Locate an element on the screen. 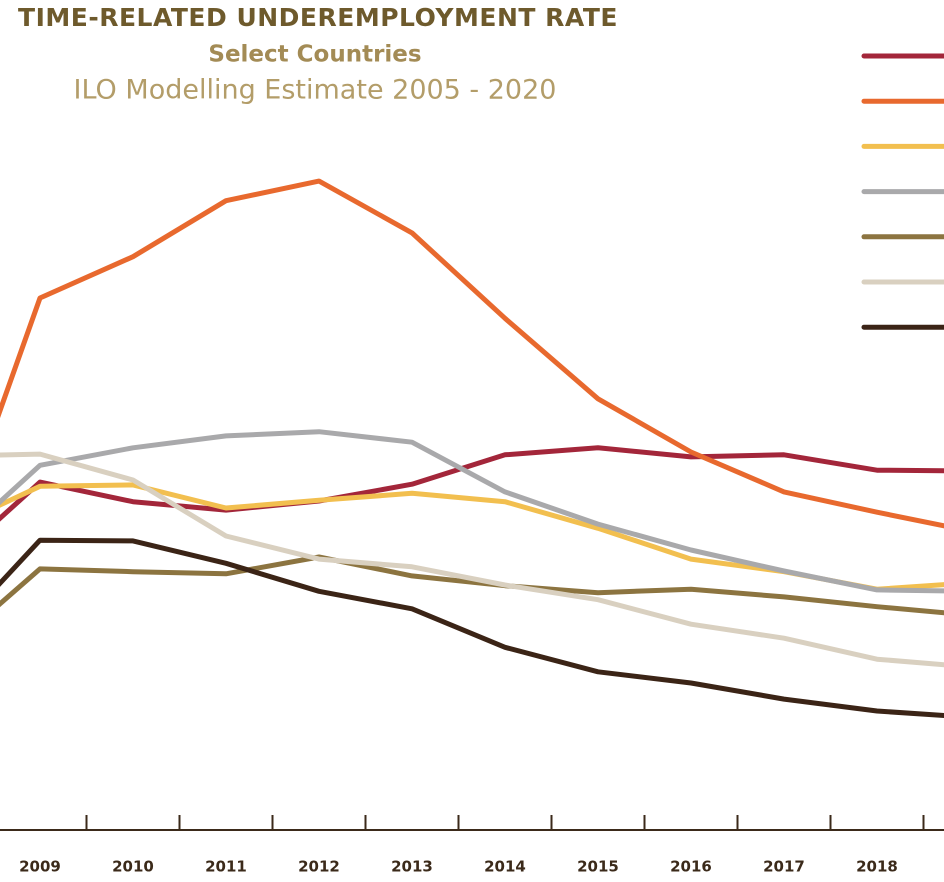 The width and height of the screenshot is (944, 882). x-tick-label: 2009 is located at coordinates (40, 867).